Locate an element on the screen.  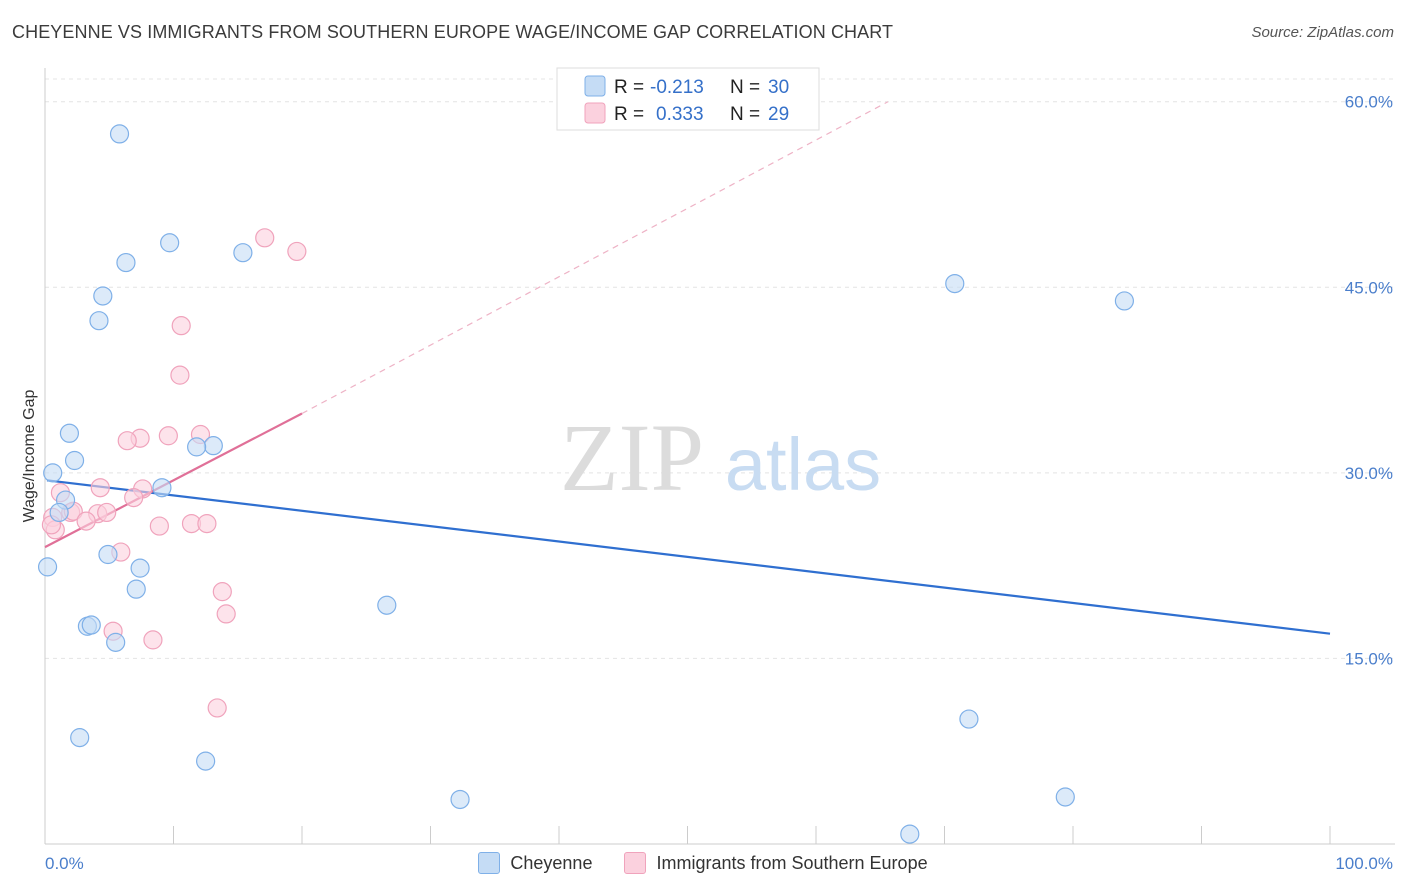
legend-label-cheyenne: Cheyenne is located at coordinates (551, 862).